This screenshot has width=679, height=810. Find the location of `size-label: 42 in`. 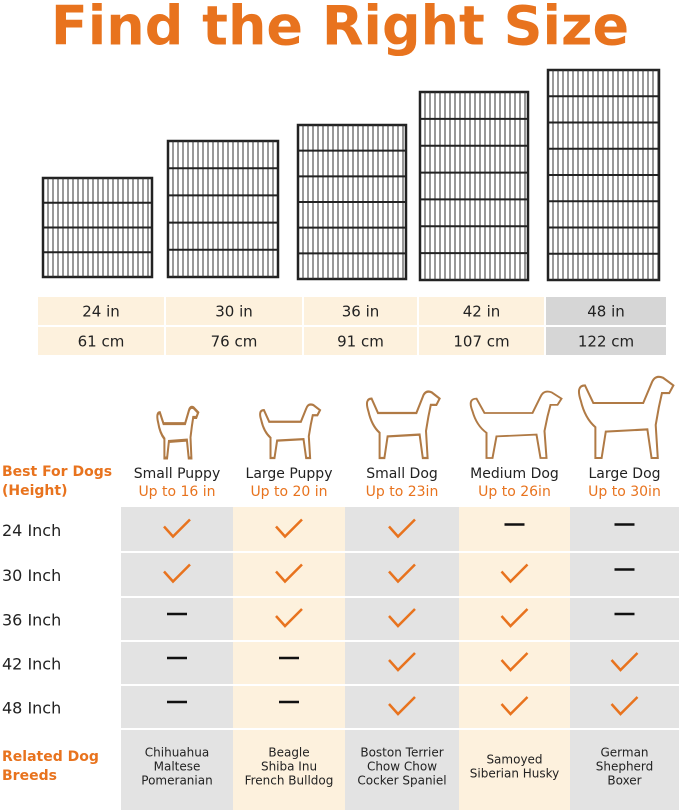

size-label: 42 in is located at coordinates (482, 312).